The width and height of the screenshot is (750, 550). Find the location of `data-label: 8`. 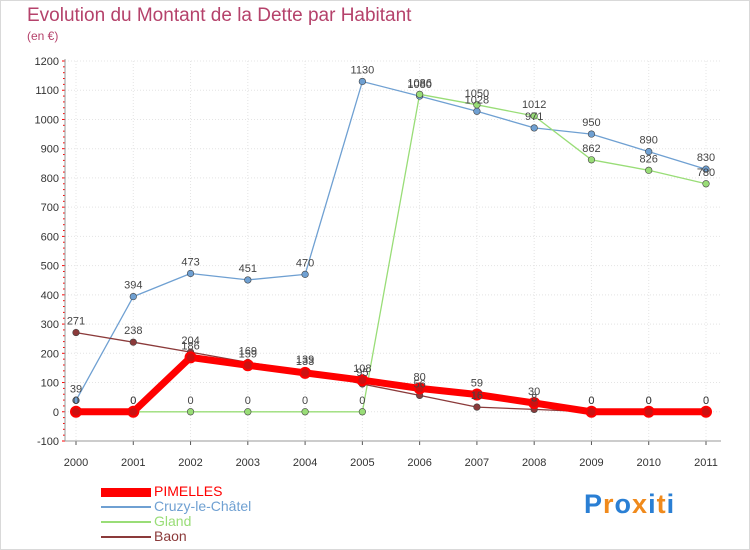

data-label: 8 is located at coordinates (534, 398).